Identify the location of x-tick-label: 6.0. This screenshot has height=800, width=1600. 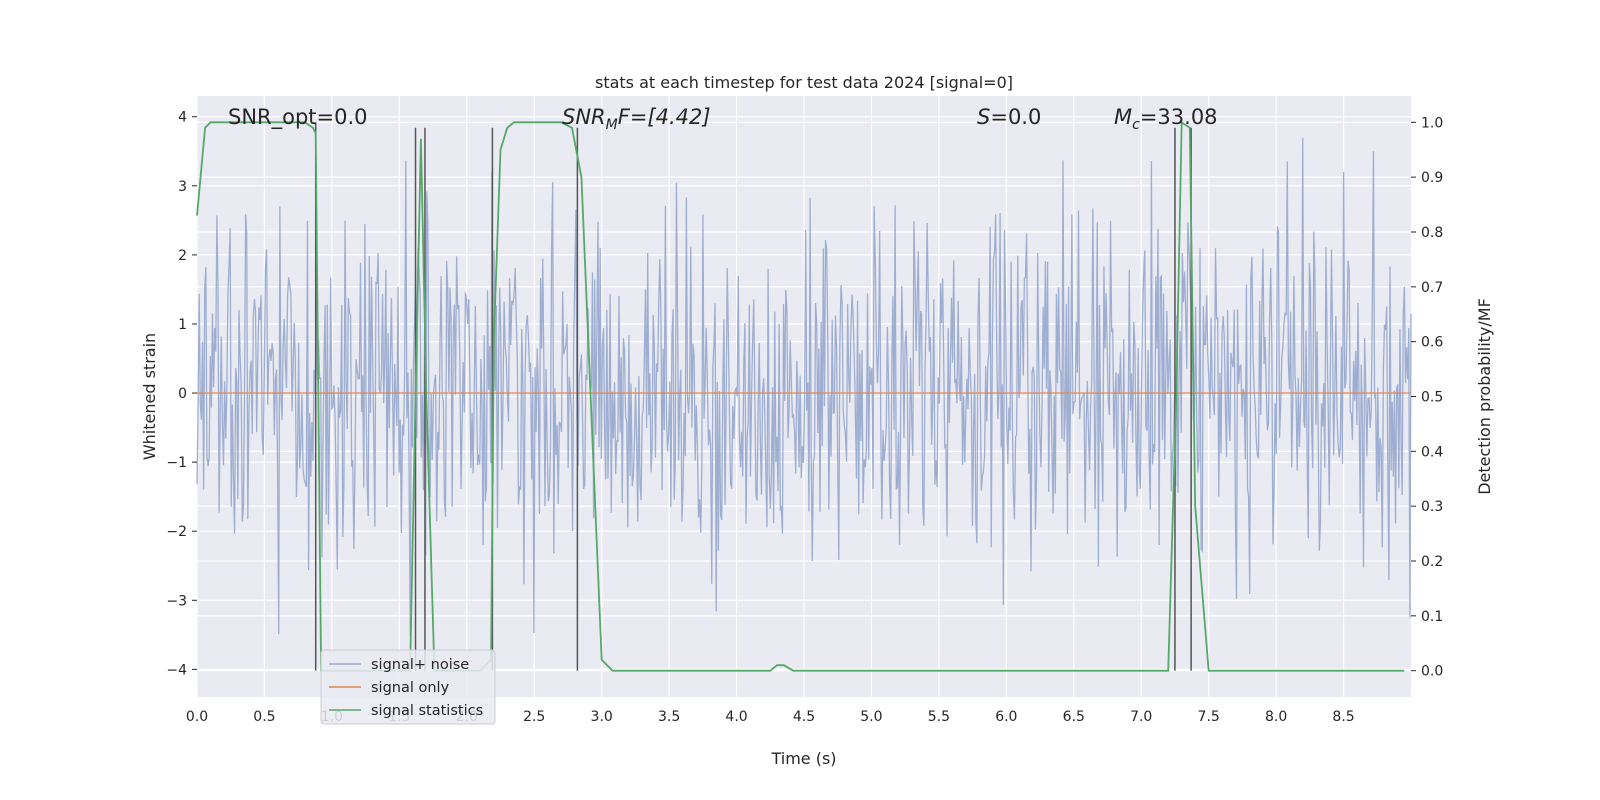
(1006, 717).